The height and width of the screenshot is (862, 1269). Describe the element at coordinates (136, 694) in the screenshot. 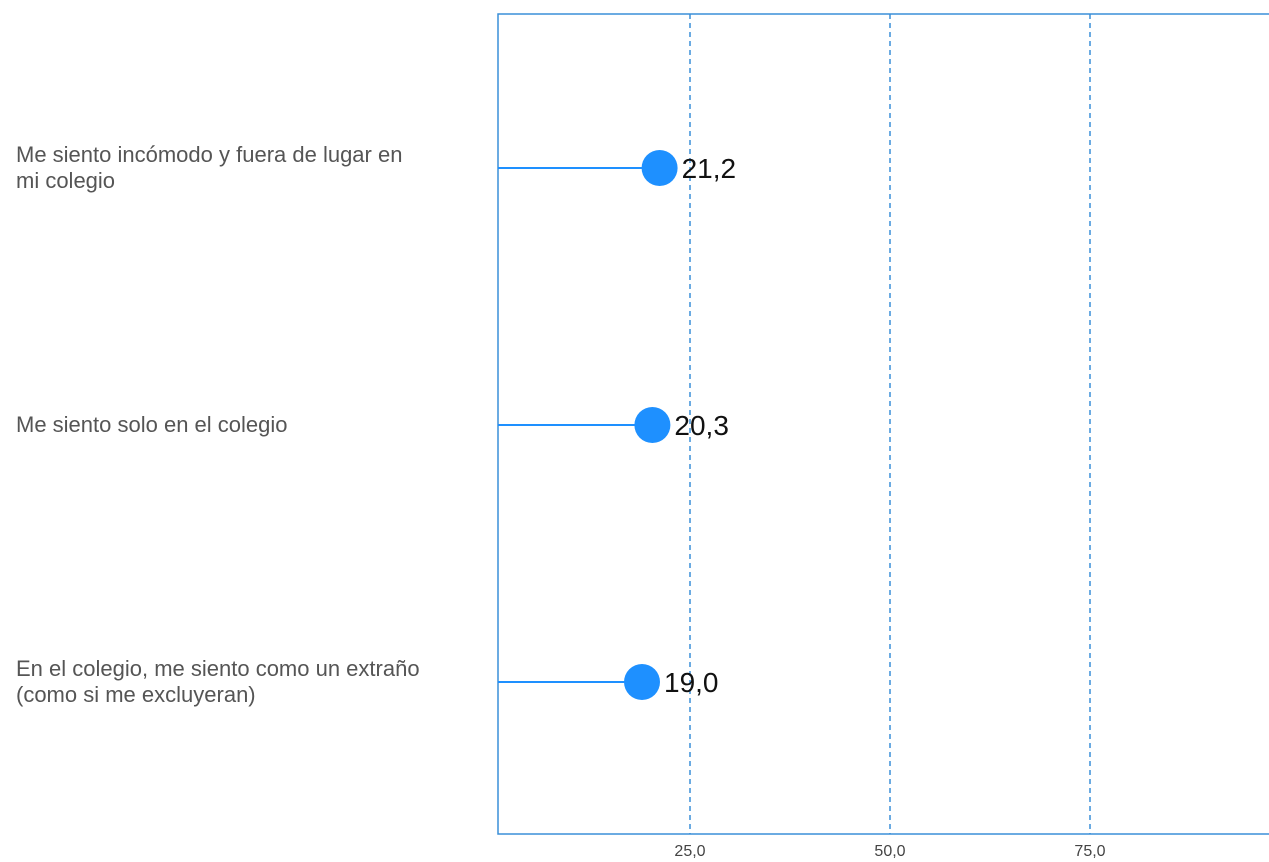

I see `category-label-line: (como si me excluyeran)` at that location.